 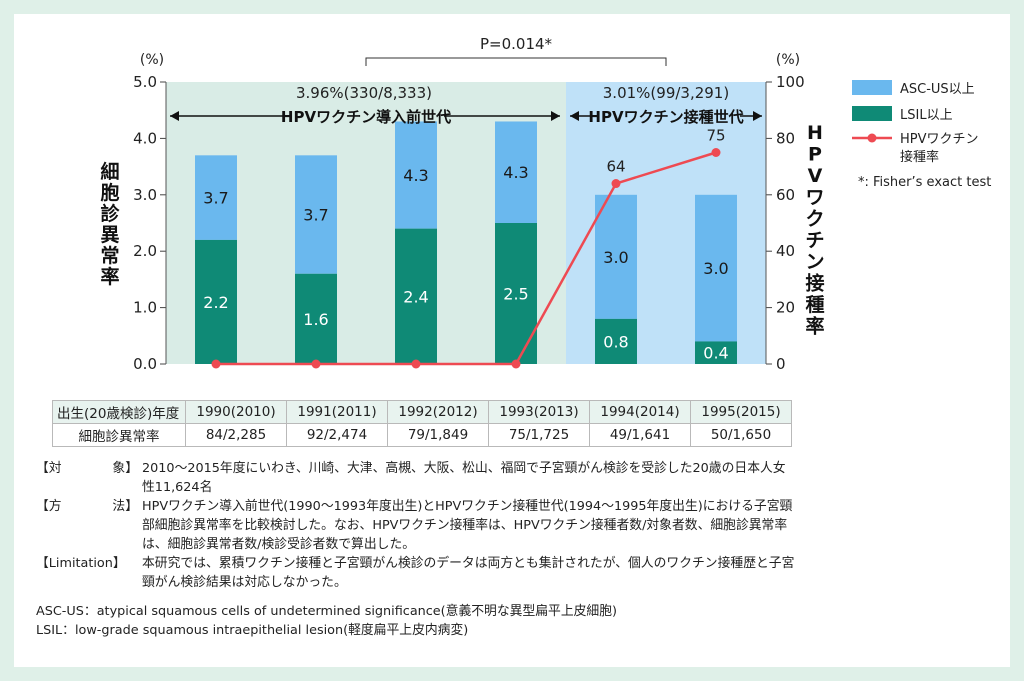 I want to click on right-axis-tick-label: 0, so click(x=781, y=364).